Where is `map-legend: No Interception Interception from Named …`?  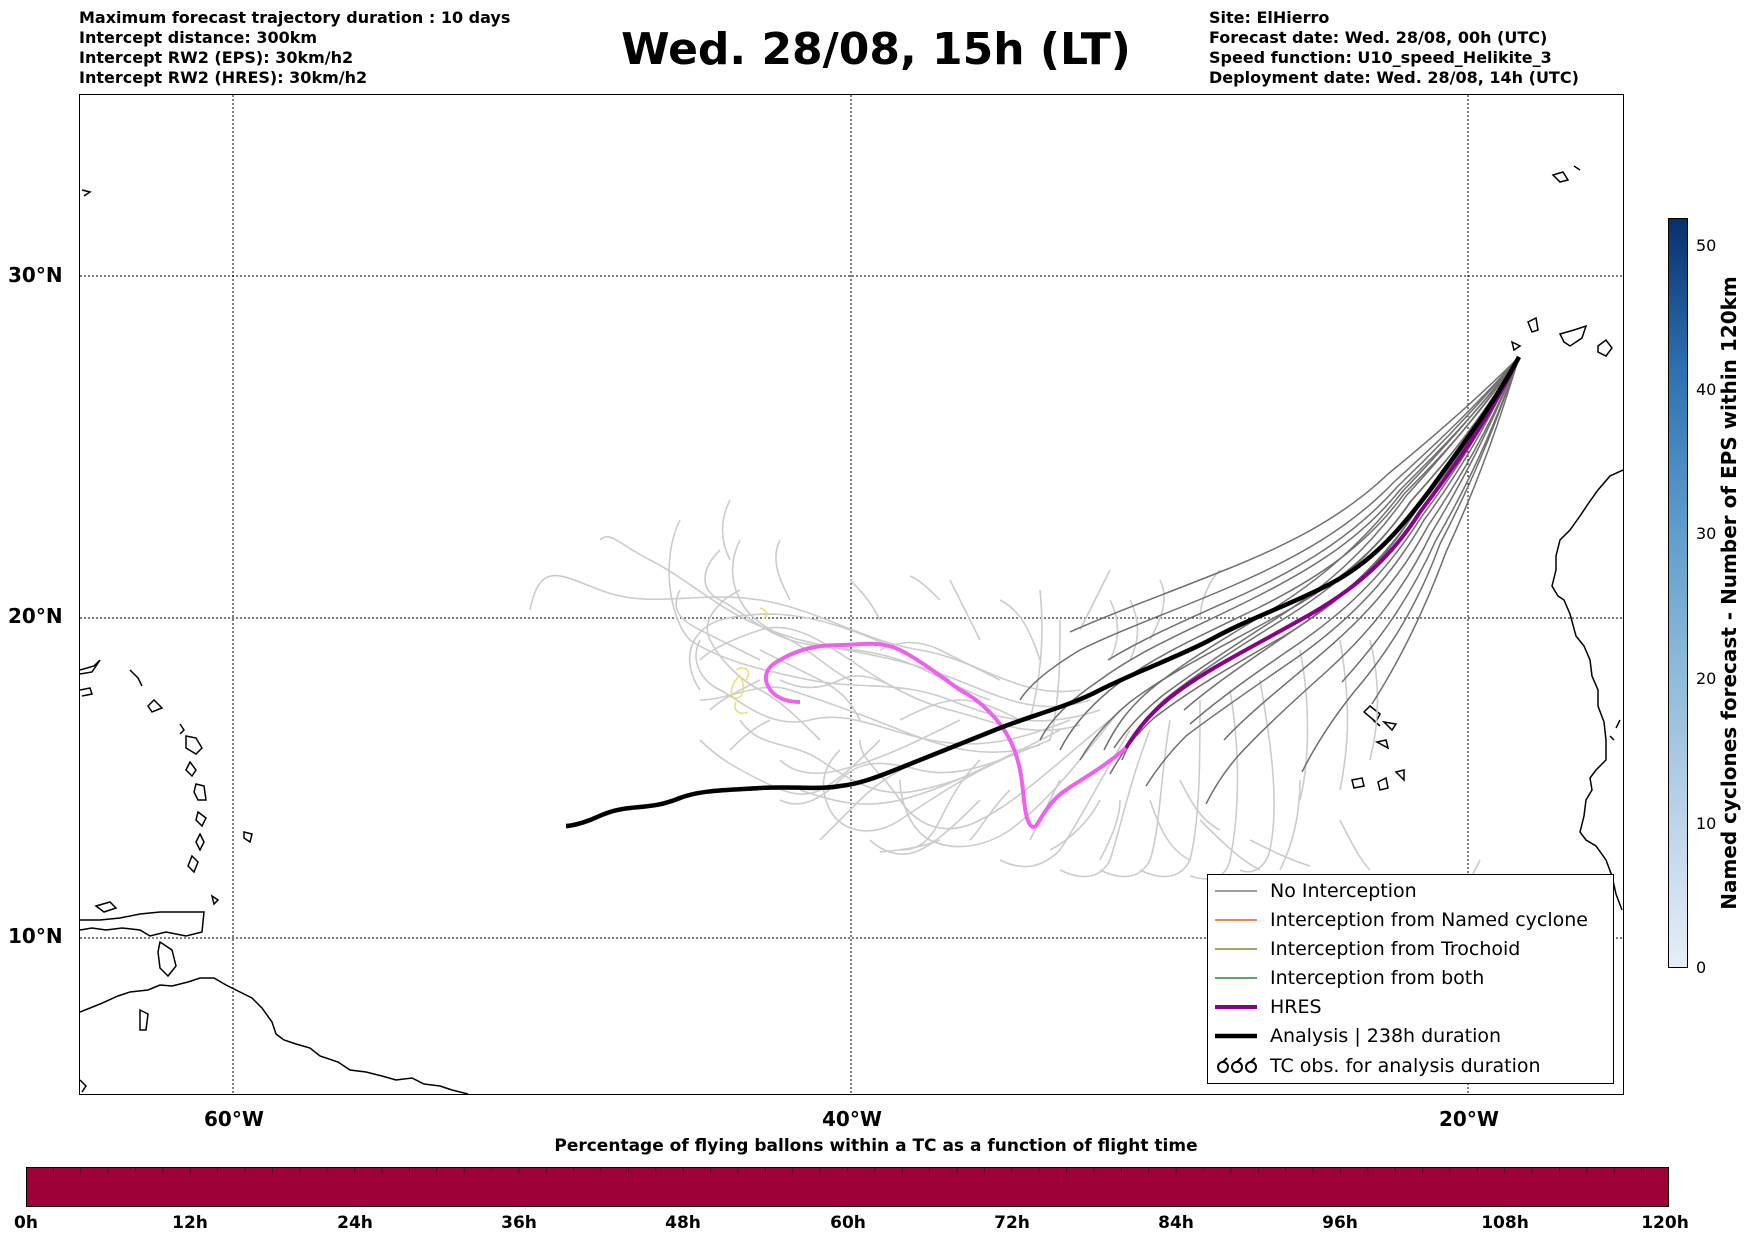 map-legend: No Interception Interception from Named … is located at coordinates (1410, 979).